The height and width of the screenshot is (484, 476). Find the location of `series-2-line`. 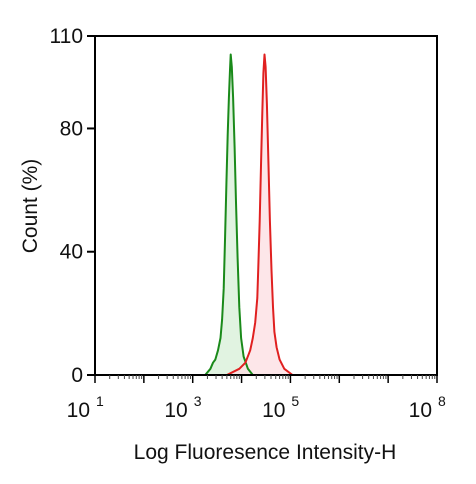

series-2-line is located at coordinates (260, 214).